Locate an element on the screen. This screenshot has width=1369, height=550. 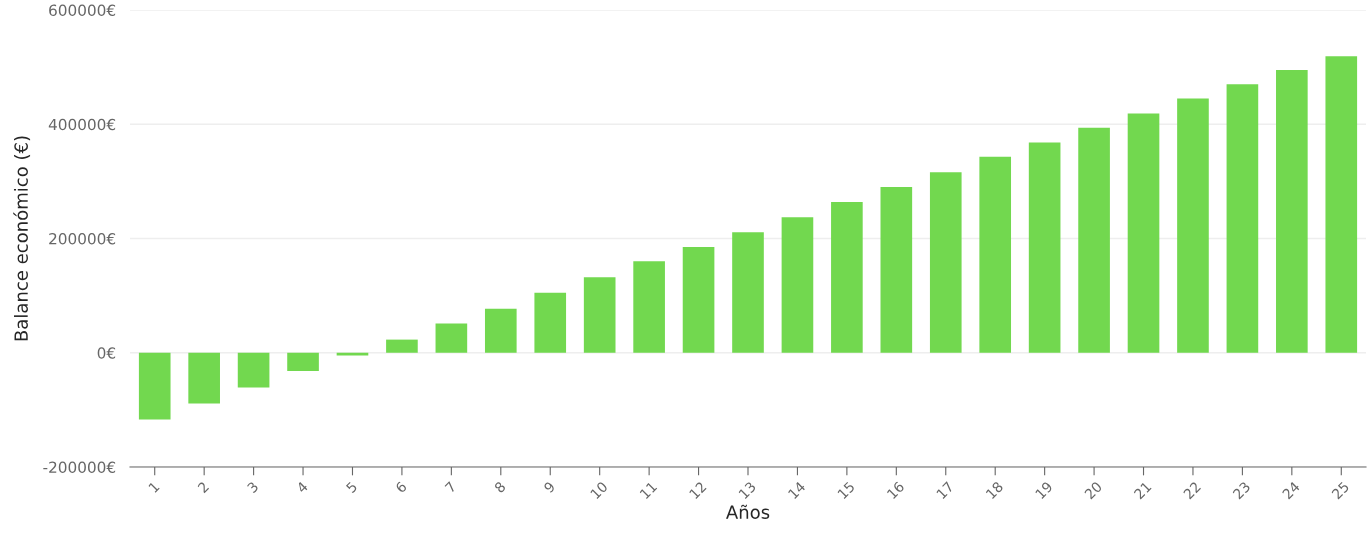
x-tick-label: 14 is located at coordinates (796, 490).